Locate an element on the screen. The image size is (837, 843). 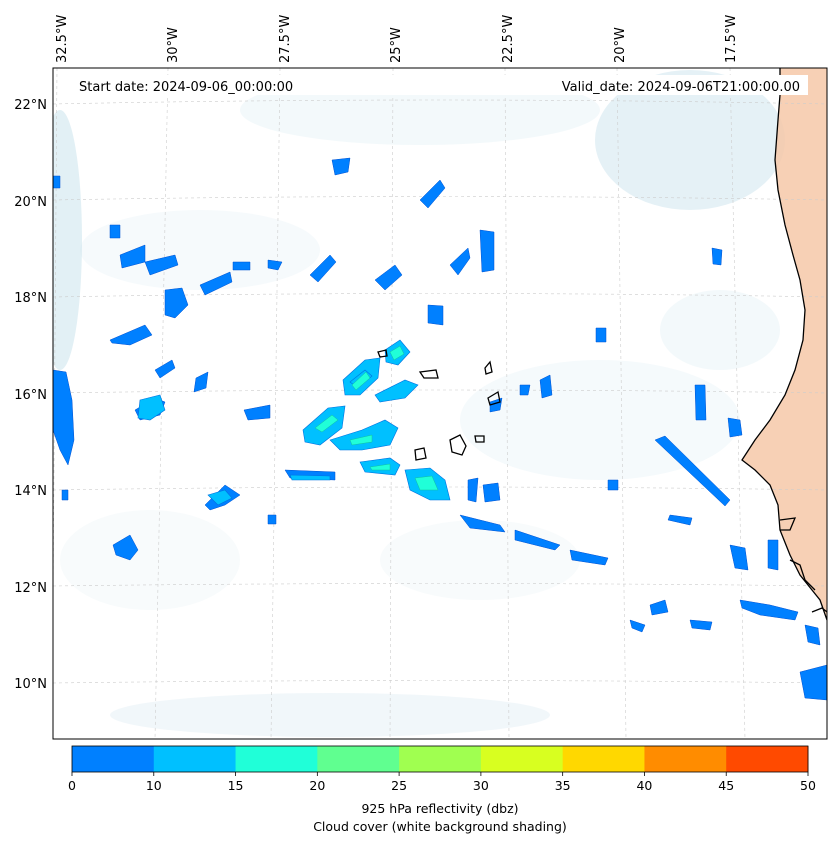
africa-land is located at coordinates (784, 344).